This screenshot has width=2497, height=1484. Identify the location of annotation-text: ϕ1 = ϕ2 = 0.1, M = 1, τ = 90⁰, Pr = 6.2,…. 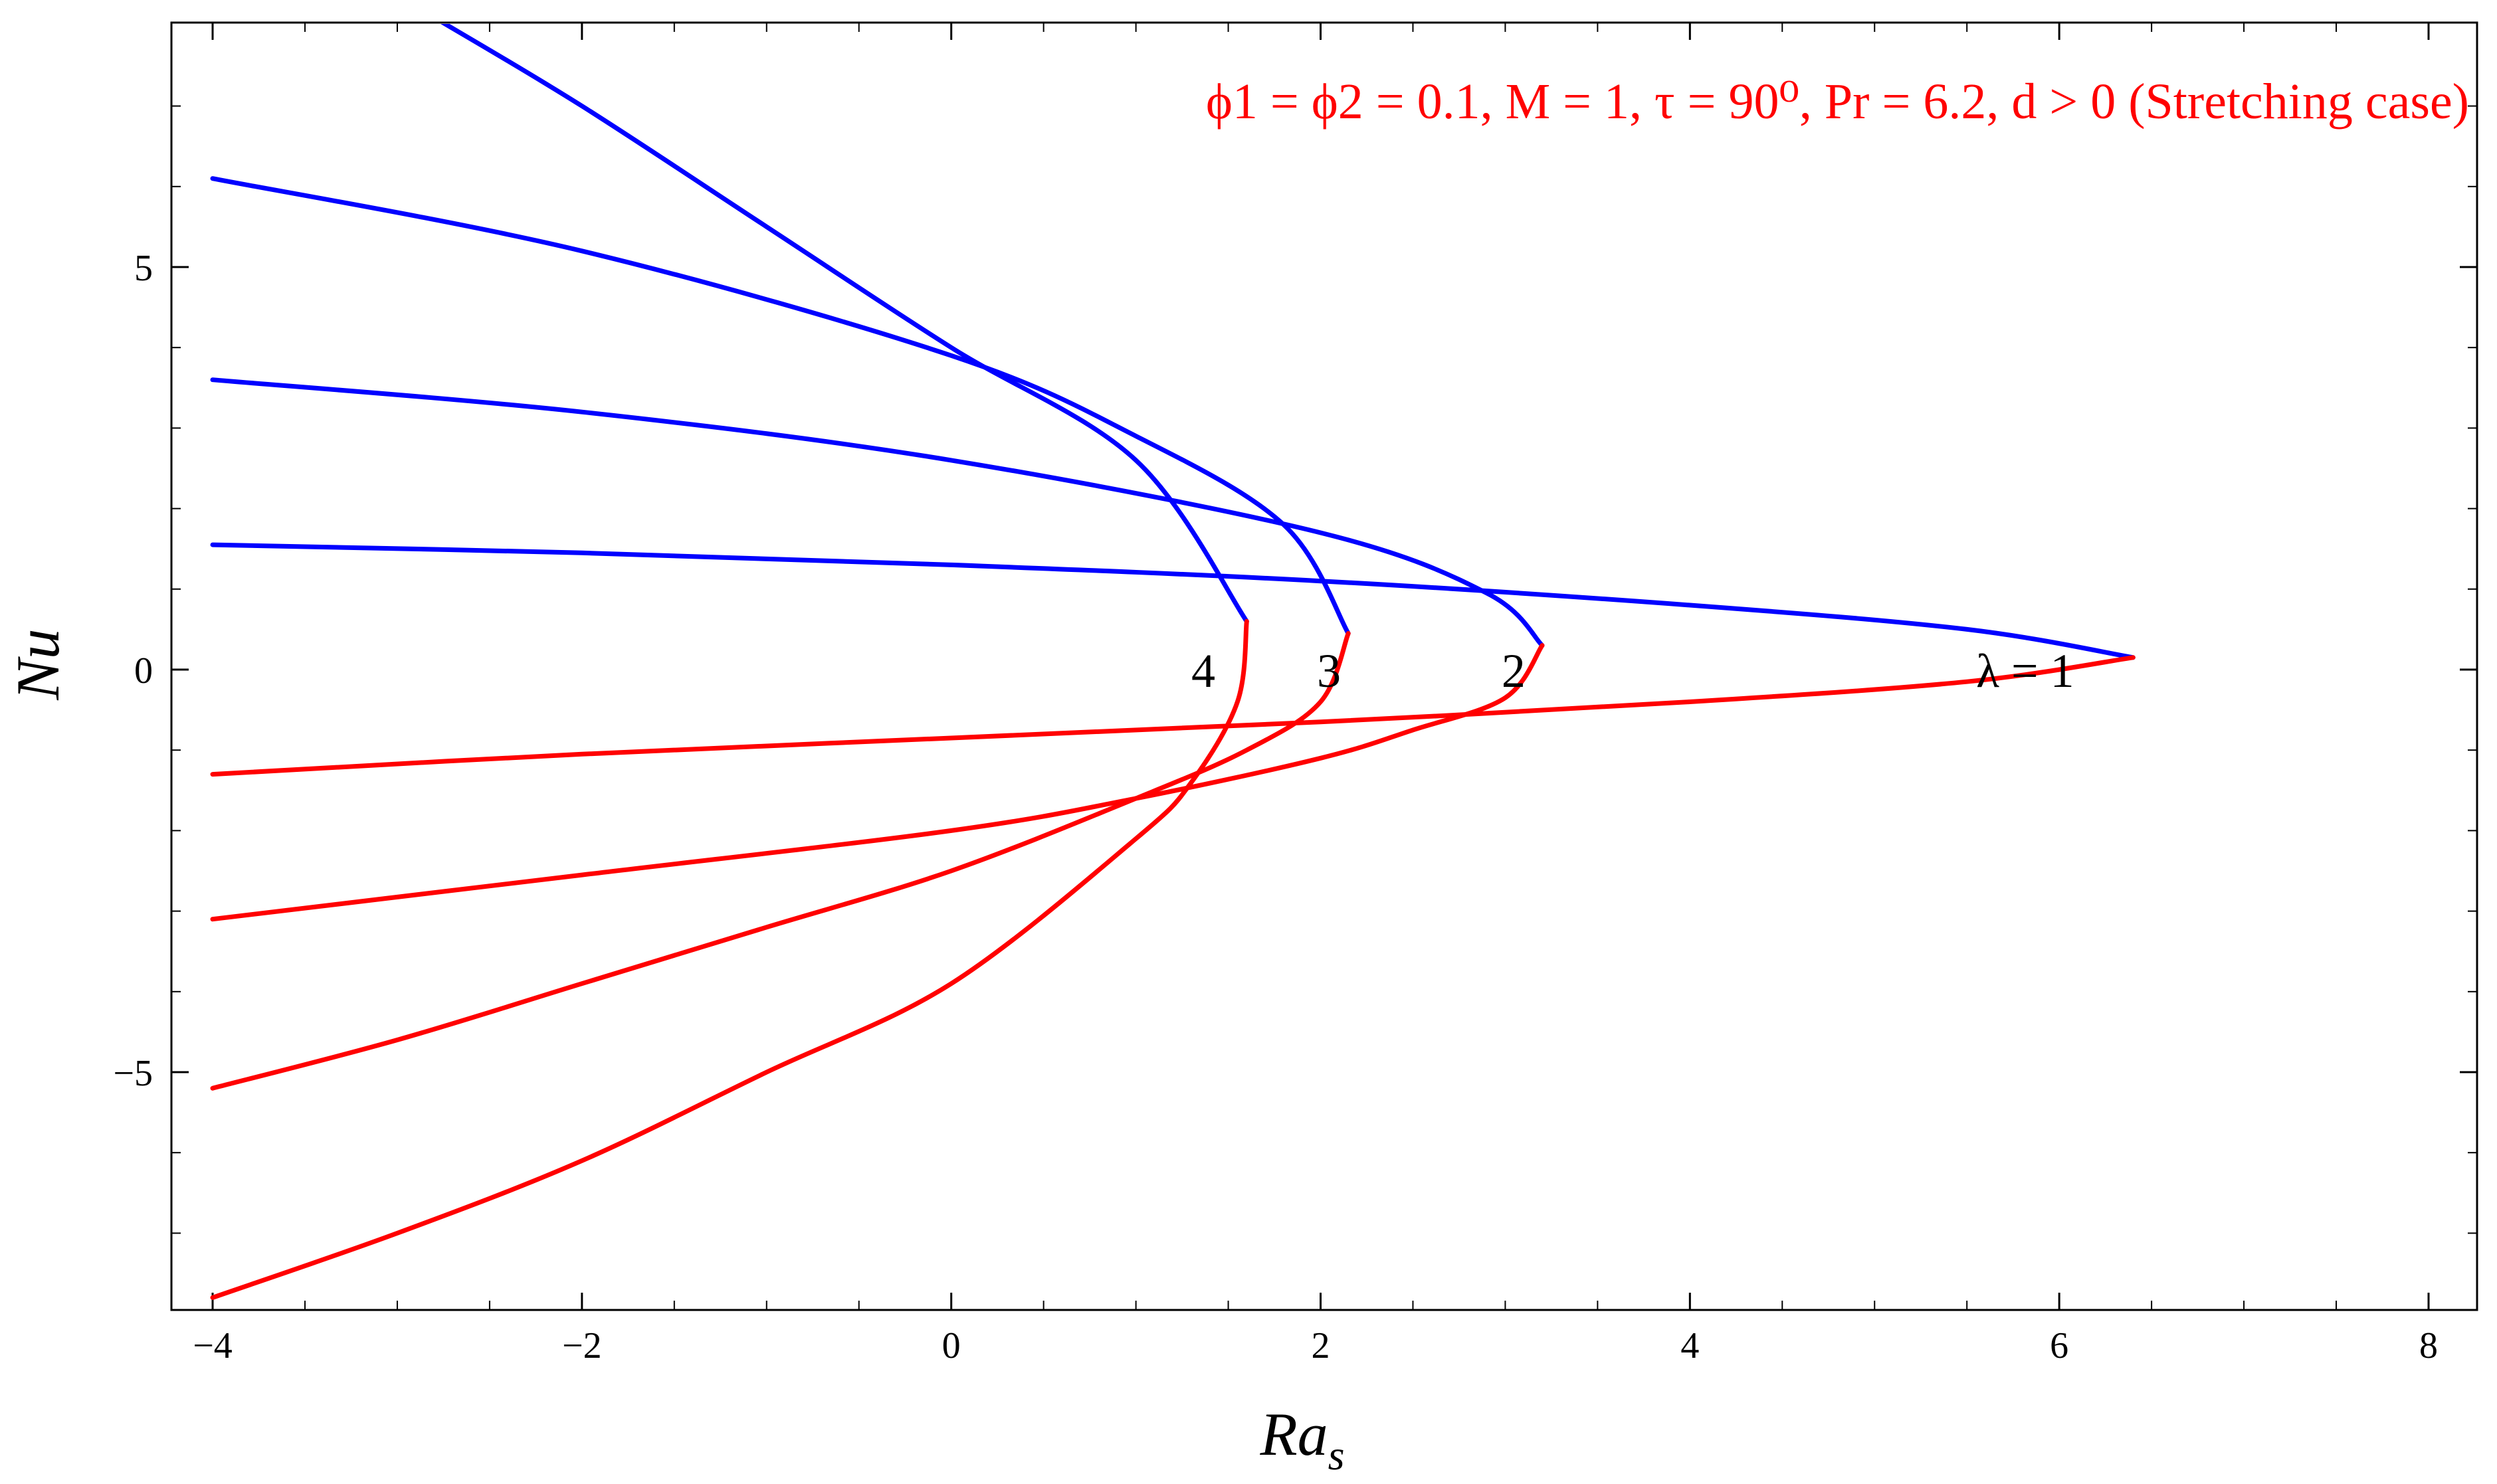
(1837, 102).